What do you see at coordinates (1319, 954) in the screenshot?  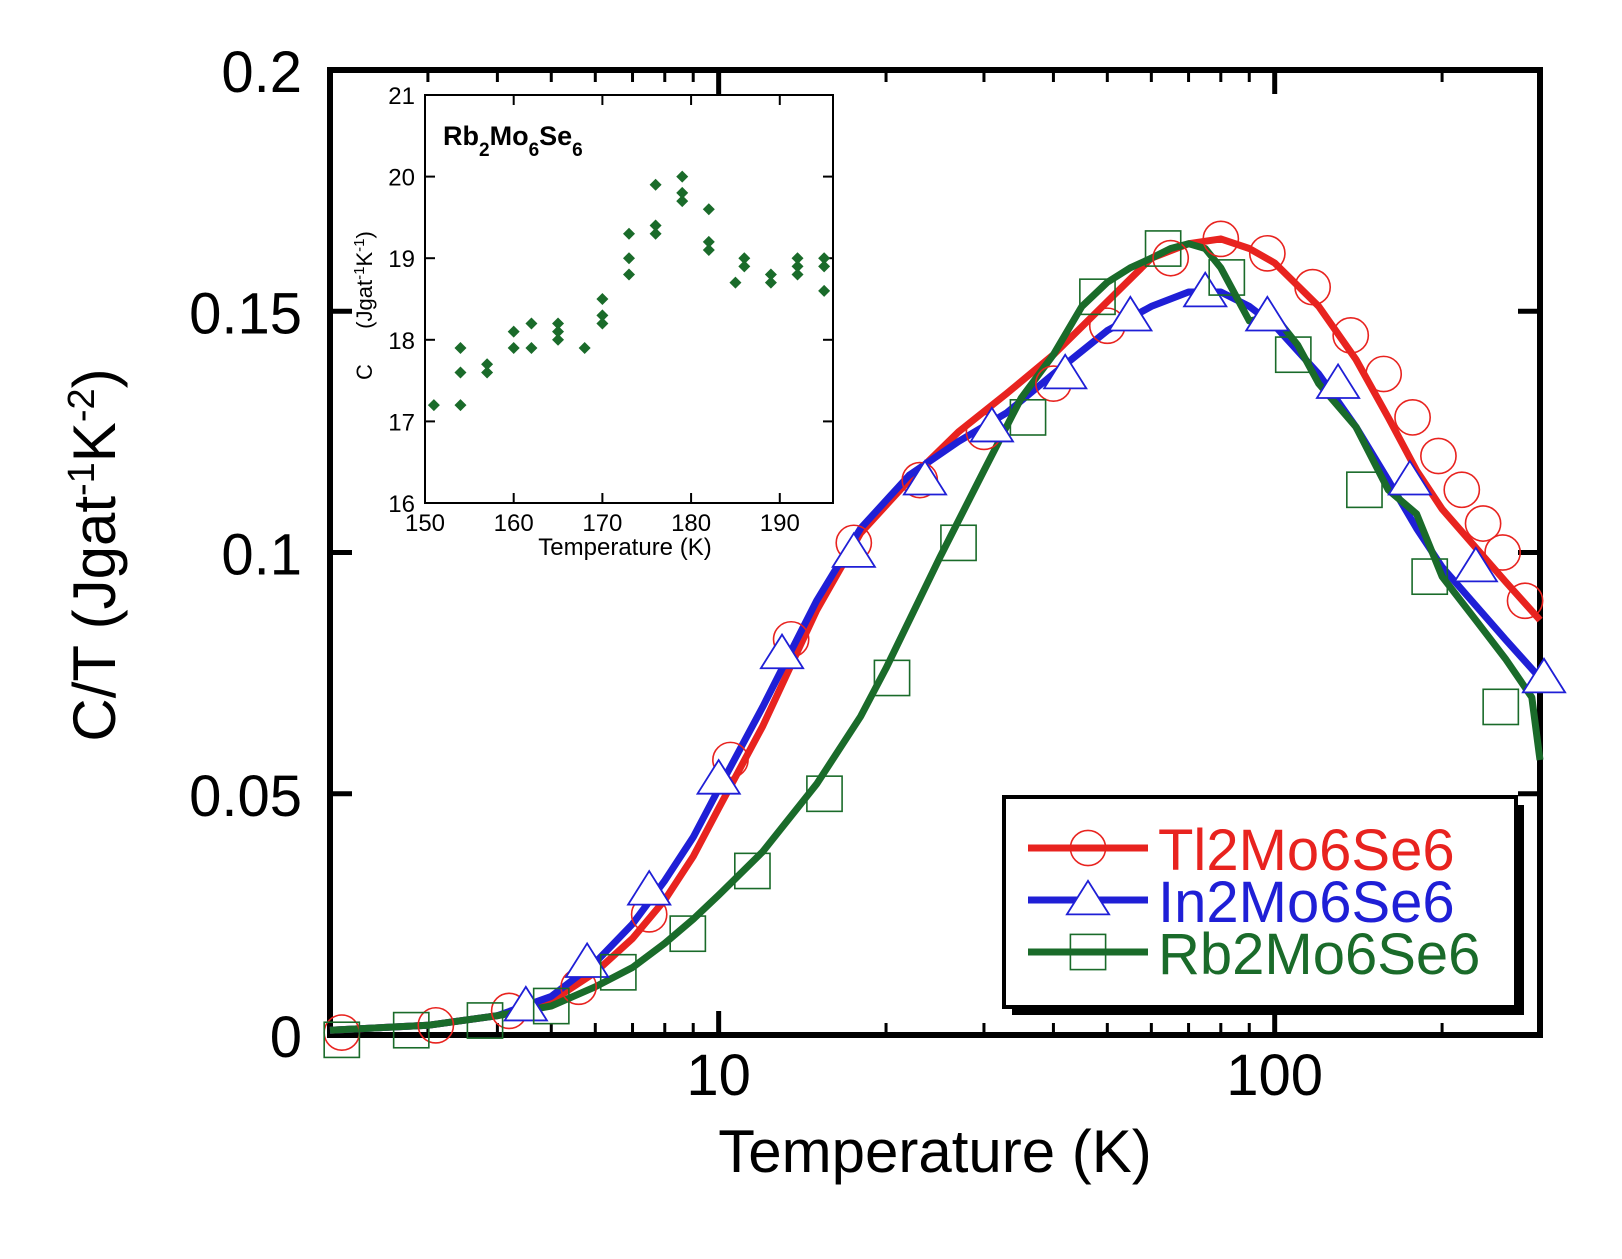 I see `legend-label-Rb2Mo6Se6: Rb2Mo6Se6` at bounding box center [1319, 954].